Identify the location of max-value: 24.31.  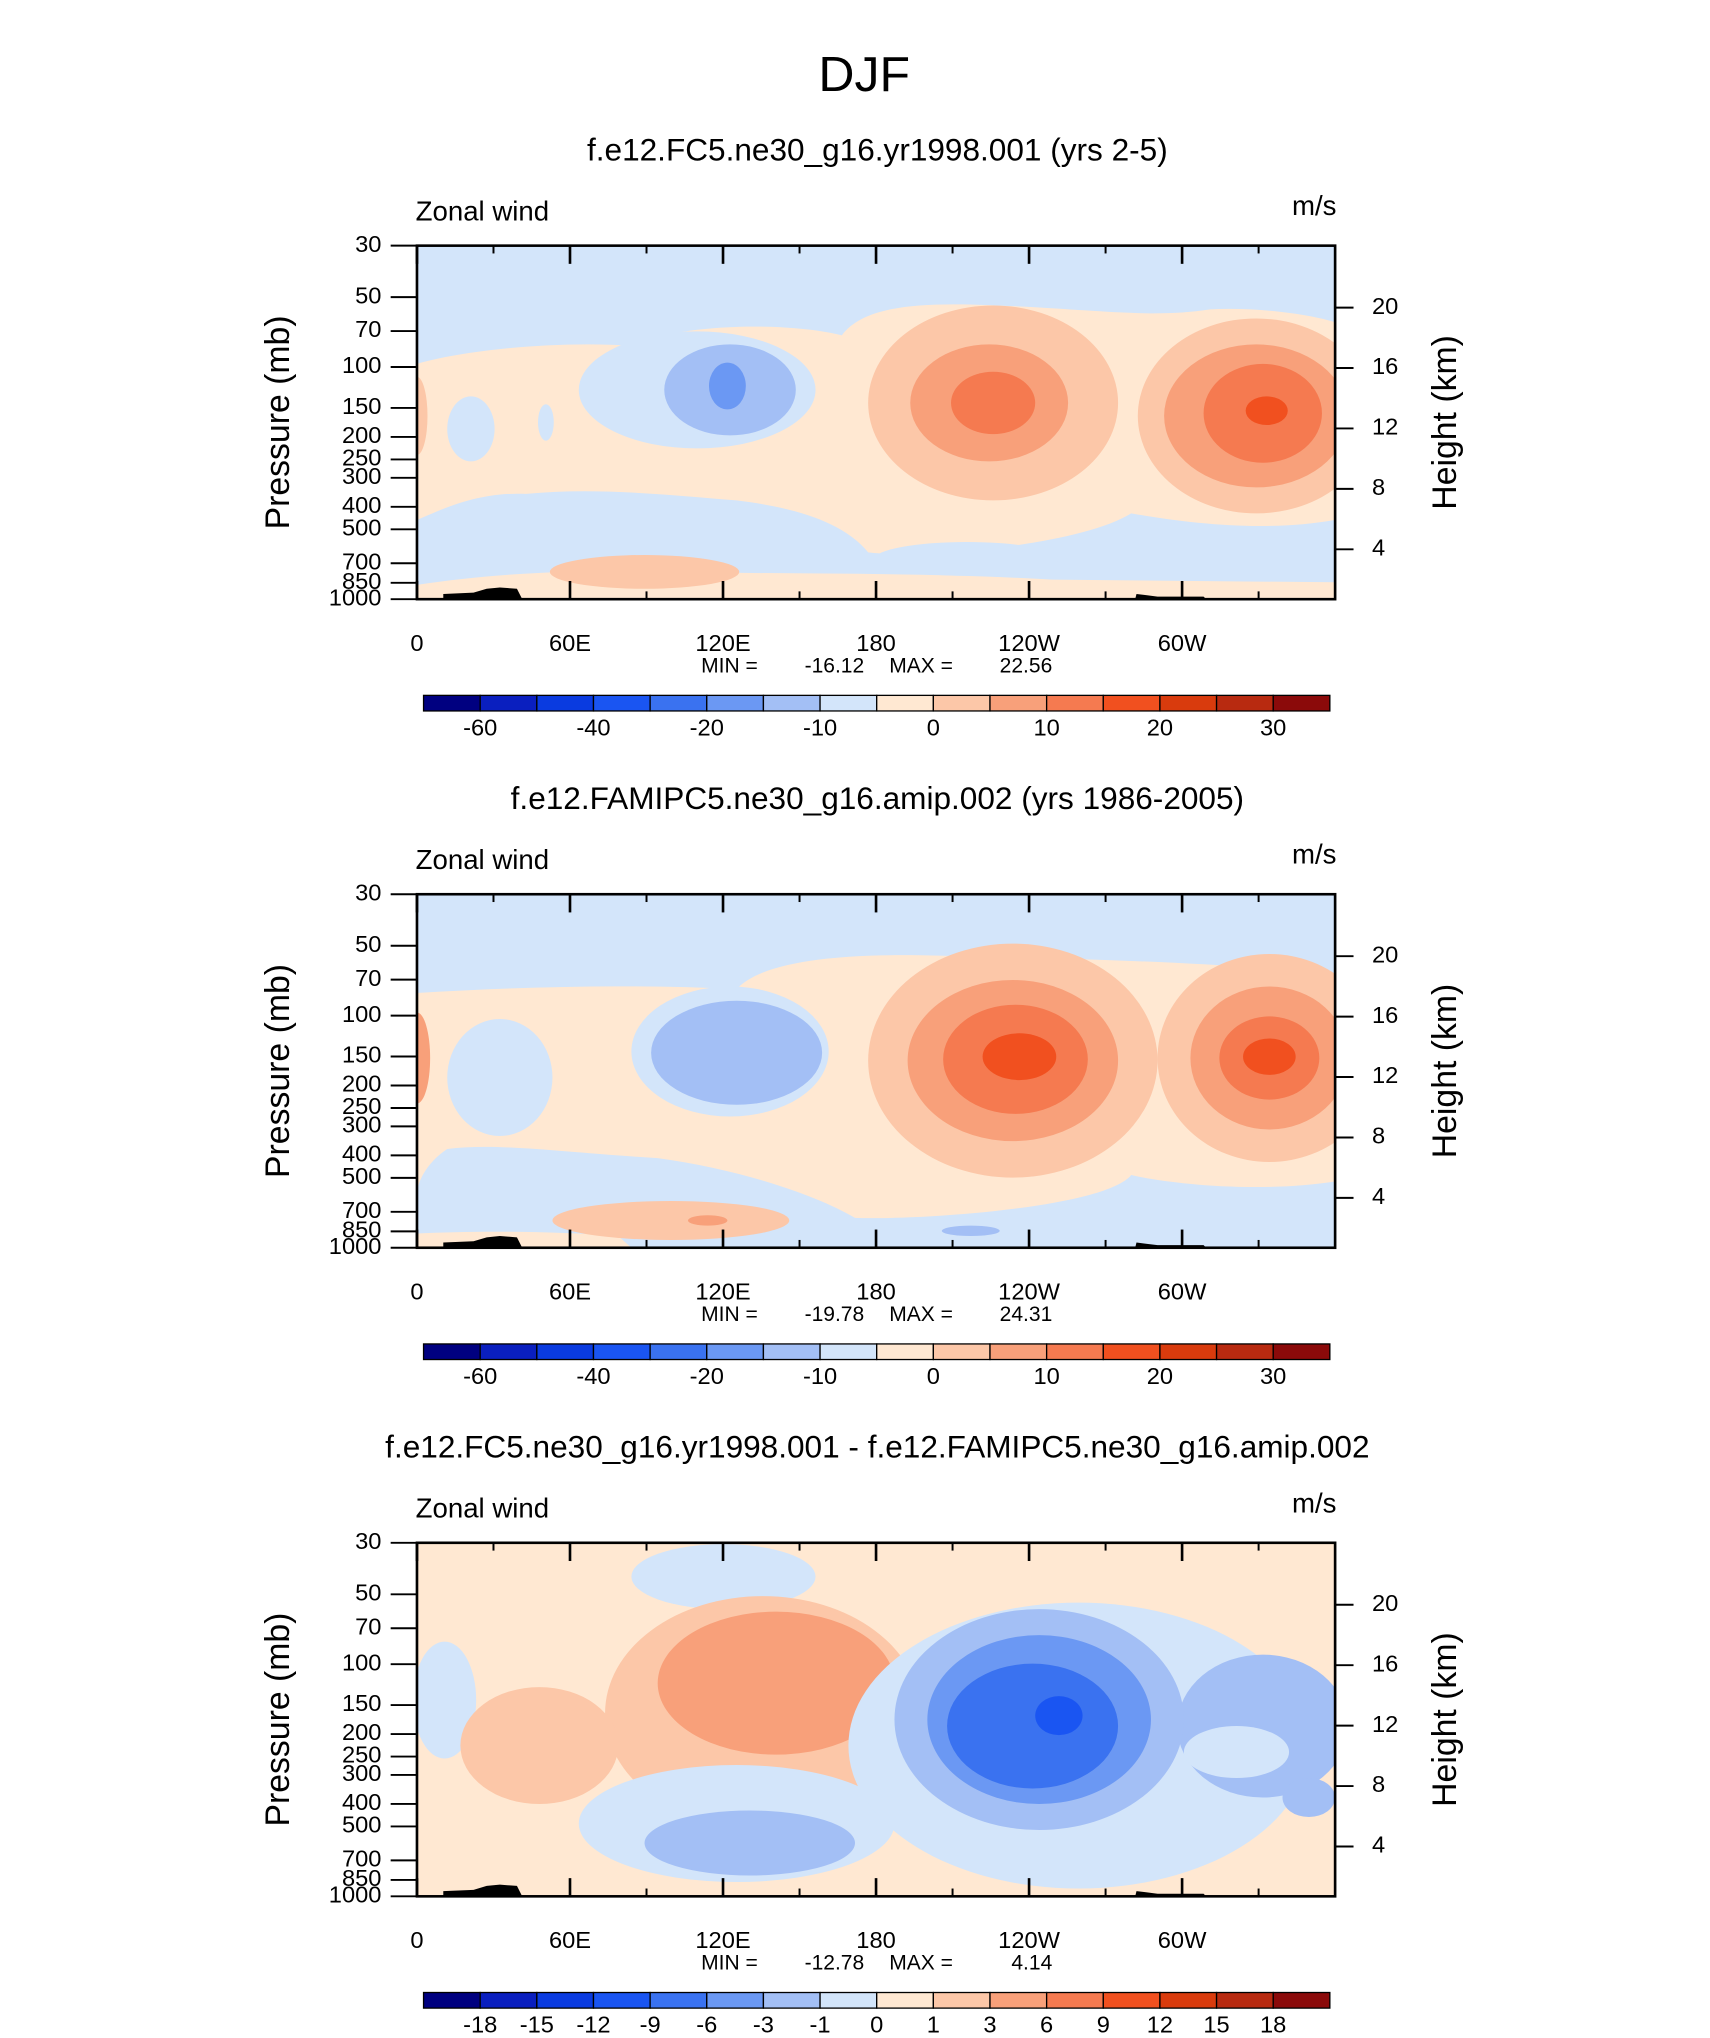
(1026, 1314).